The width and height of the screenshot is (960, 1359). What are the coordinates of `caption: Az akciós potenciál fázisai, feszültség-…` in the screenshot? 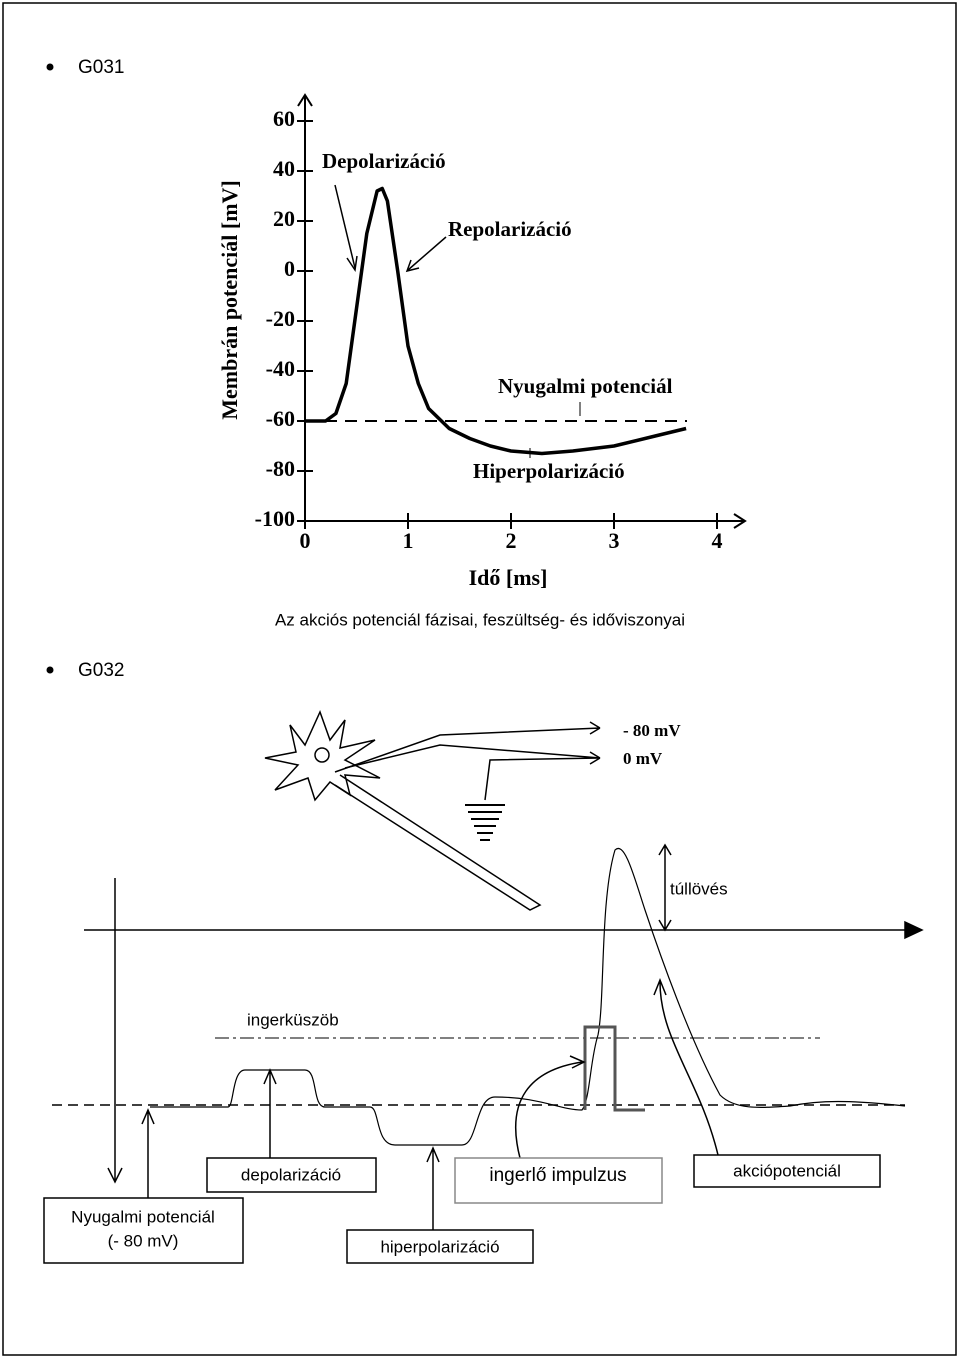 It's located at (480, 619).